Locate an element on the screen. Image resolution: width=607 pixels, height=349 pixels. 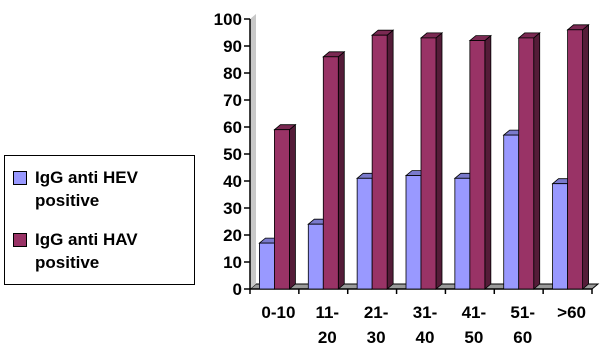
x-tick-label: 40 is located at coordinates (425, 337).